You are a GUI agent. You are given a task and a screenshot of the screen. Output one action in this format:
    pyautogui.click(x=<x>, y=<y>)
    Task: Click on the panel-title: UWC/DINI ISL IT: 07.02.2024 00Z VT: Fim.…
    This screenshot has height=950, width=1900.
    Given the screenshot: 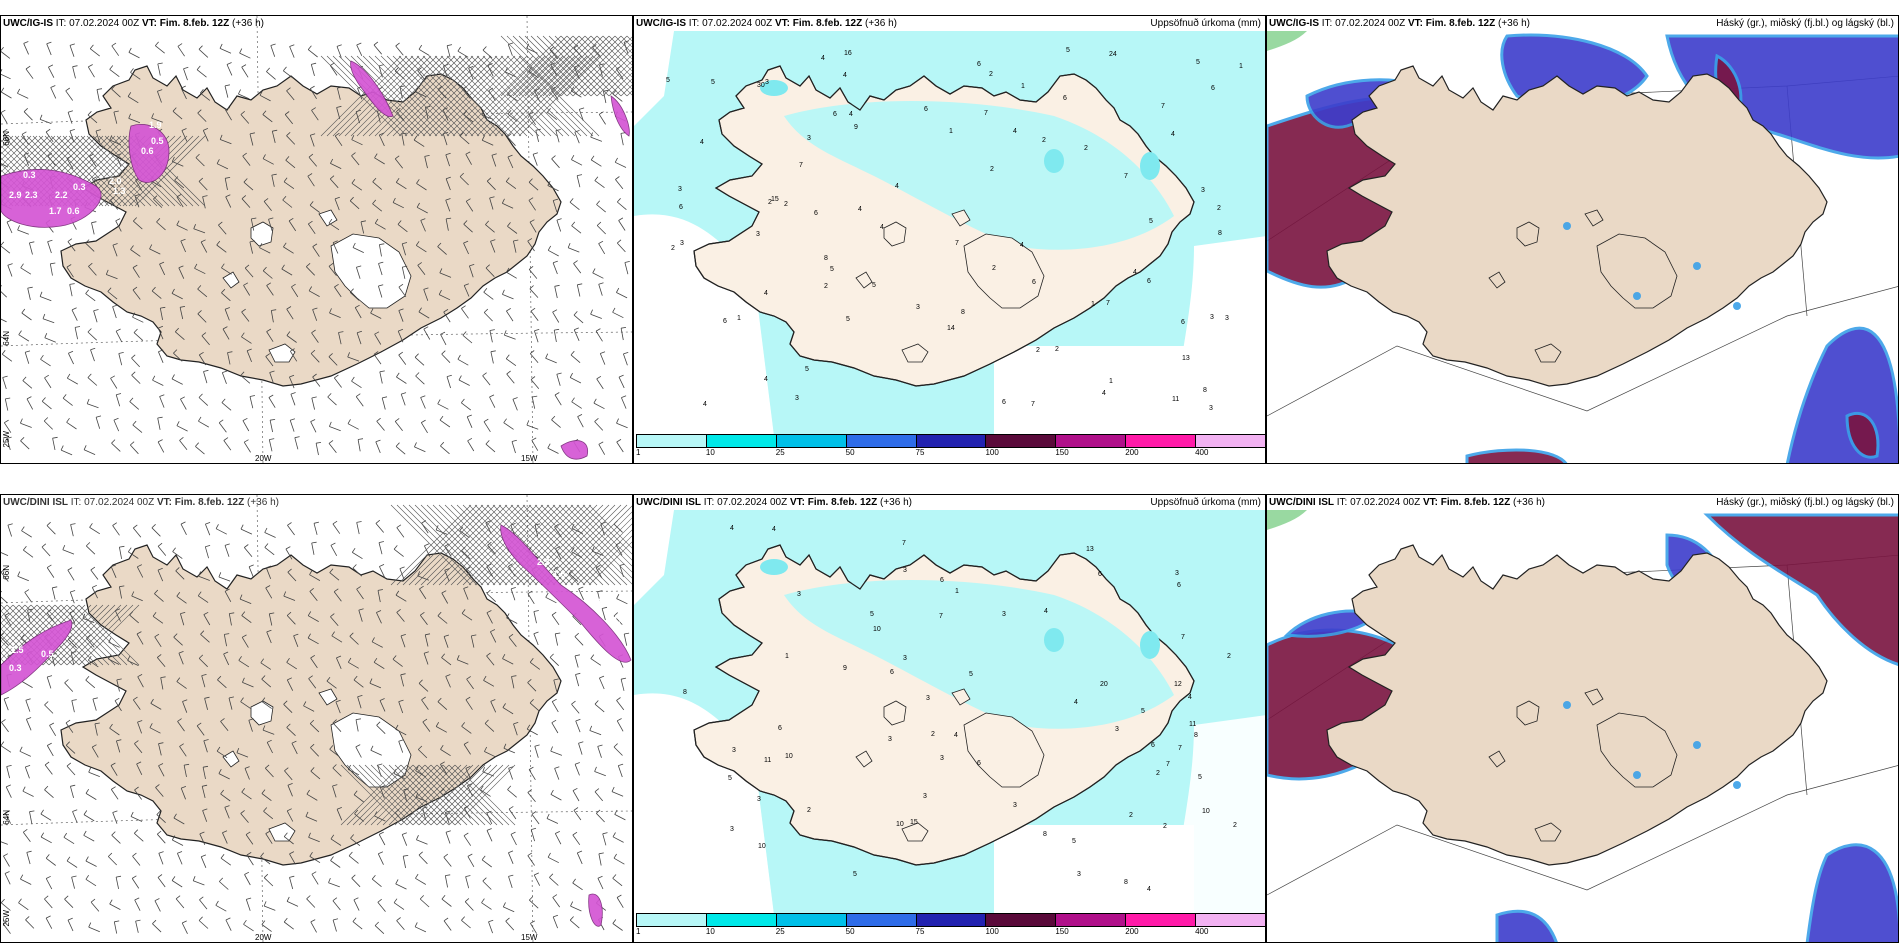 What is the action you would take?
    pyautogui.click(x=774, y=502)
    